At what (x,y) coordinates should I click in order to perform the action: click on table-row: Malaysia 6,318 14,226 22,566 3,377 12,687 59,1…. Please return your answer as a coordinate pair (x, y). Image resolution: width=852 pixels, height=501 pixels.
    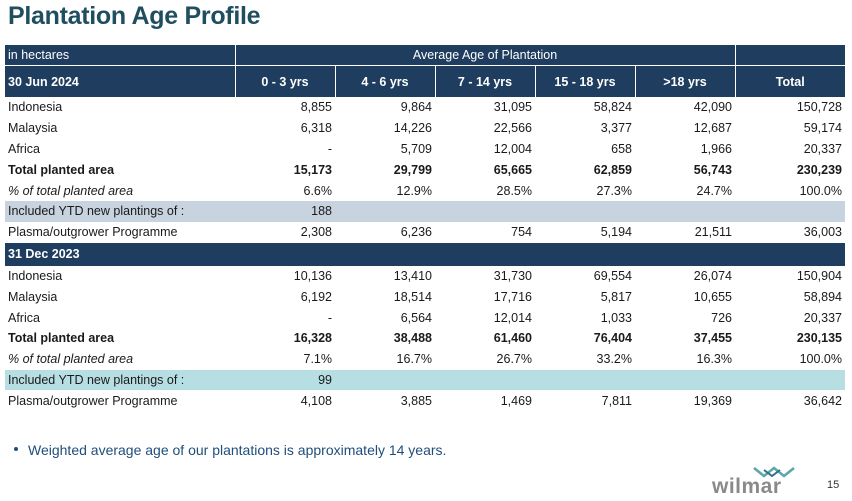
    Looking at the image, I should click on (425, 128).